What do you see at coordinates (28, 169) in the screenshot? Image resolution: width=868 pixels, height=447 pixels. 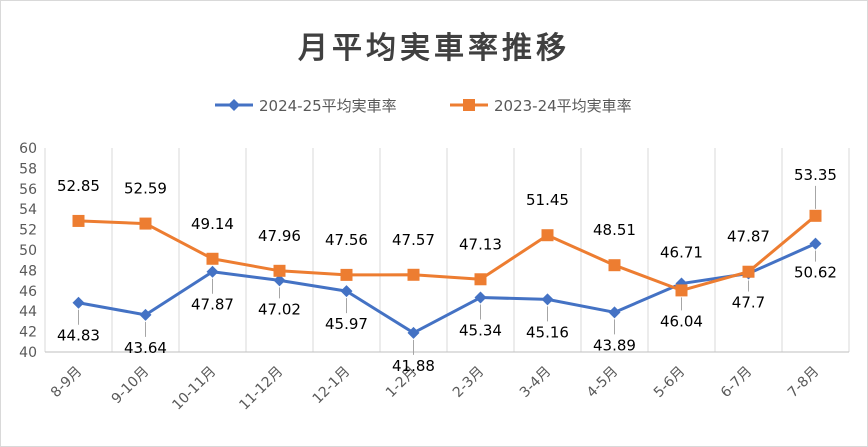 I see `y-tick-label: 58` at bounding box center [28, 169].